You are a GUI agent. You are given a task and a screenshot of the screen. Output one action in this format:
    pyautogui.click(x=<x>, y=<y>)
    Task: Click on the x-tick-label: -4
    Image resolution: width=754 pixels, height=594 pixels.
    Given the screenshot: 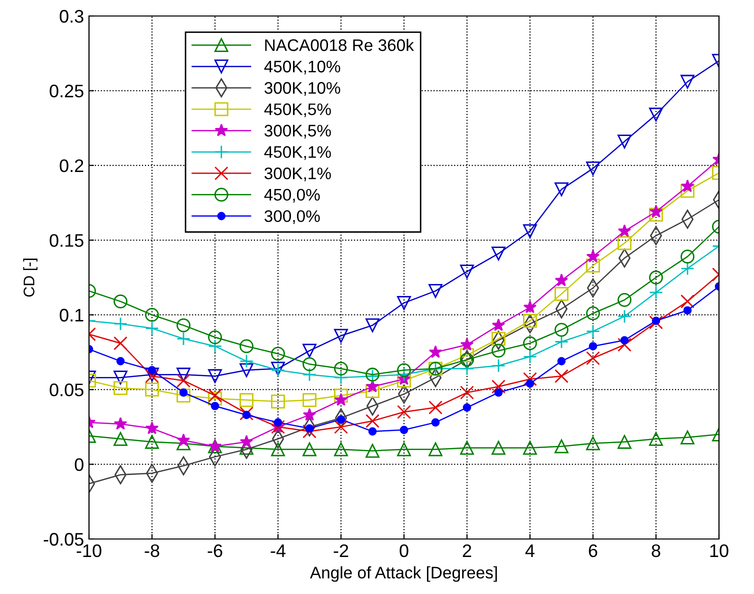 What is the action you would take?
    pyautogui.click(x=278, y=550)
    